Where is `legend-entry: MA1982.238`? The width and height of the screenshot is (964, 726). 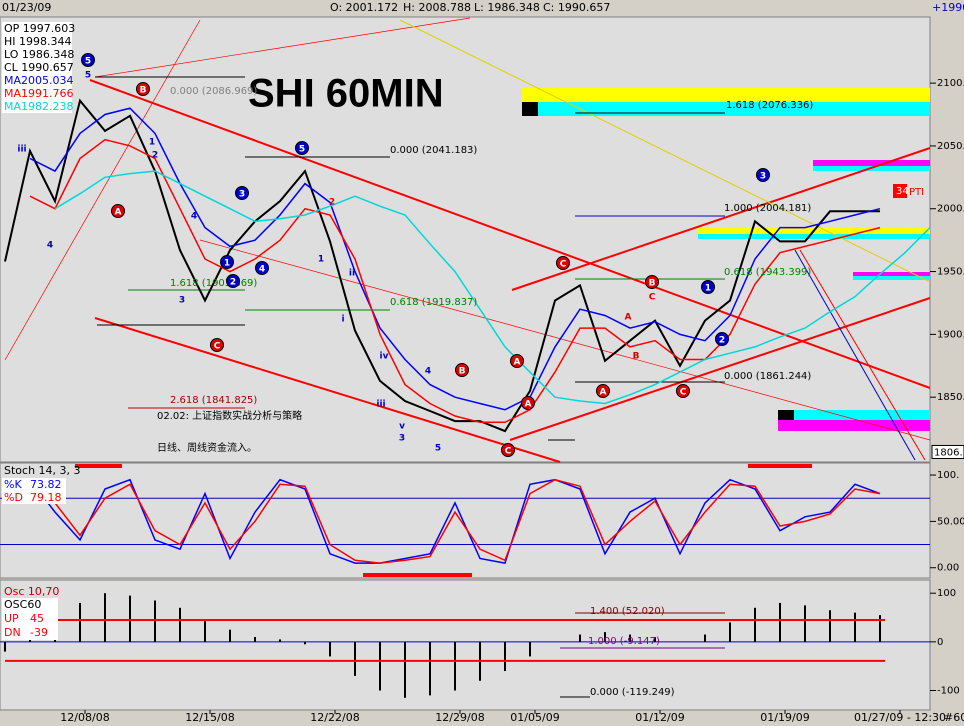 legend-entry: MA1982.238 is located at coordinates (39, 106).